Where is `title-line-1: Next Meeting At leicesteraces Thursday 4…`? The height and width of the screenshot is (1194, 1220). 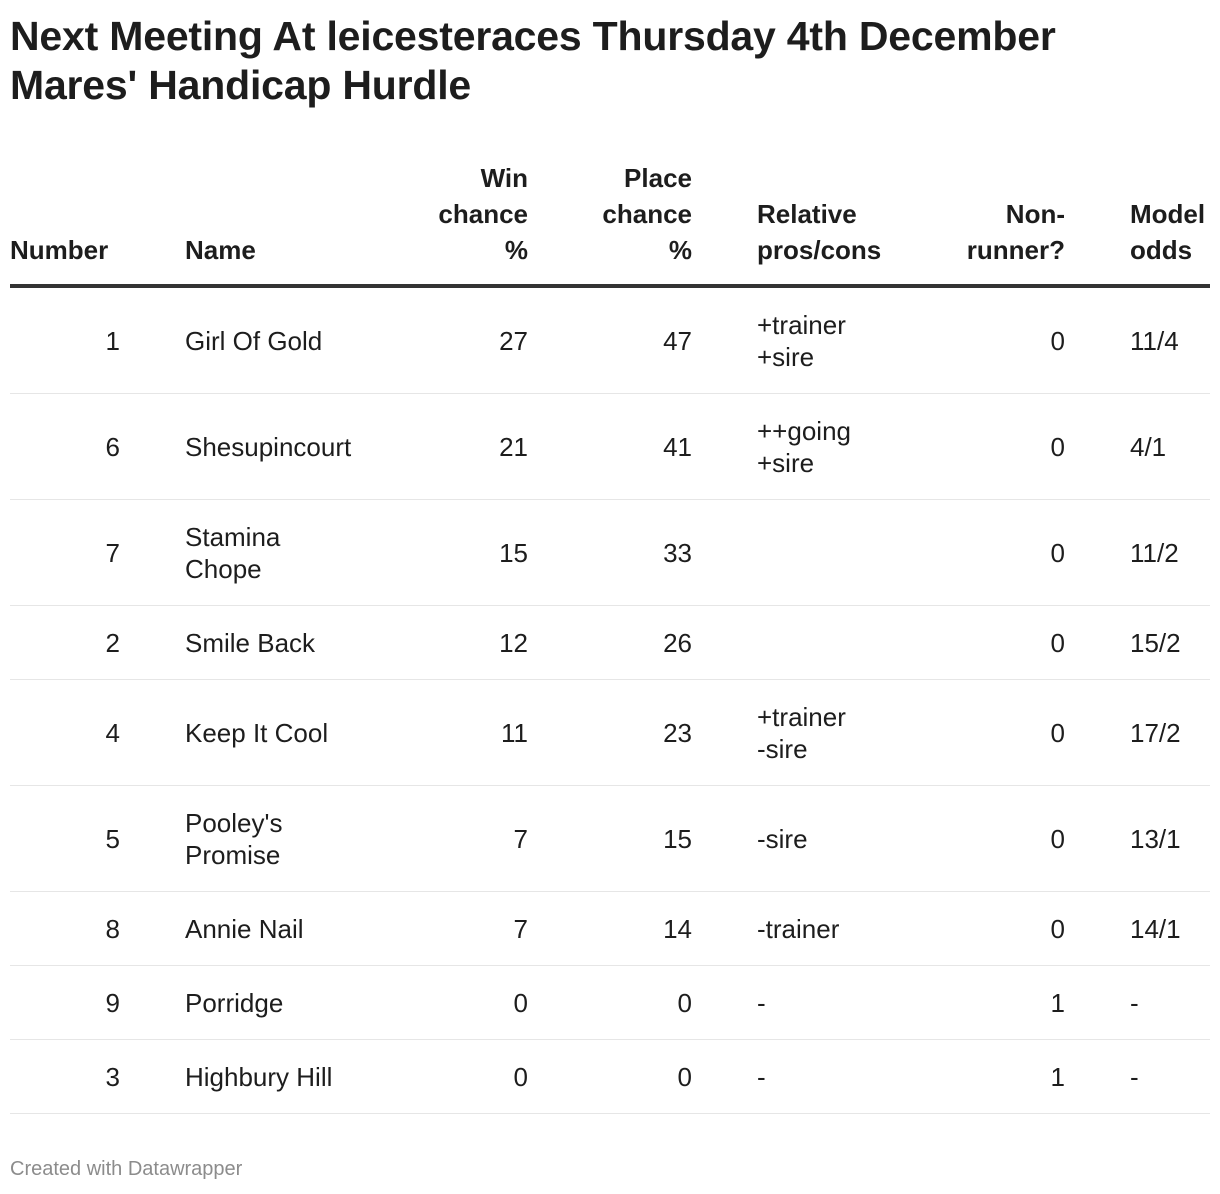
title-line-1: Next Meeting At leicesteraces Thursday 4… is located at coordinates (533, 36).